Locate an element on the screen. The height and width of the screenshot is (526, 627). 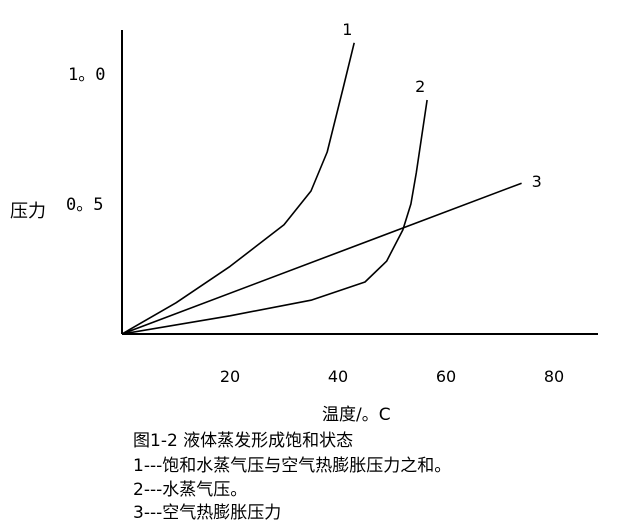
caption-line-2: 2---水蒸气压。 is located at coordinates (190, 490).